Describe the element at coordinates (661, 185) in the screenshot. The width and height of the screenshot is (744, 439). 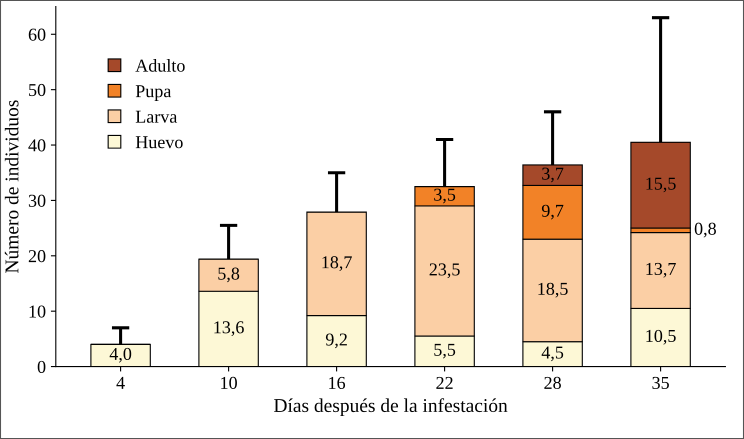
I see `data-label: 15,5` at that location.